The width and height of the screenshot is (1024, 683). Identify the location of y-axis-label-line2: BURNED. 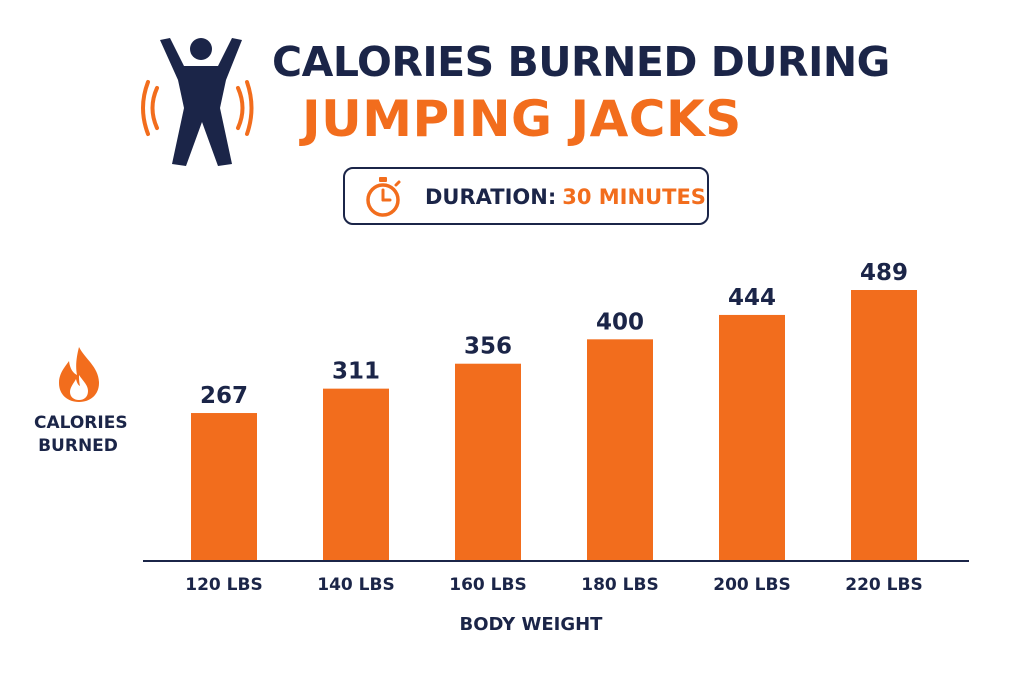
(78, 446).